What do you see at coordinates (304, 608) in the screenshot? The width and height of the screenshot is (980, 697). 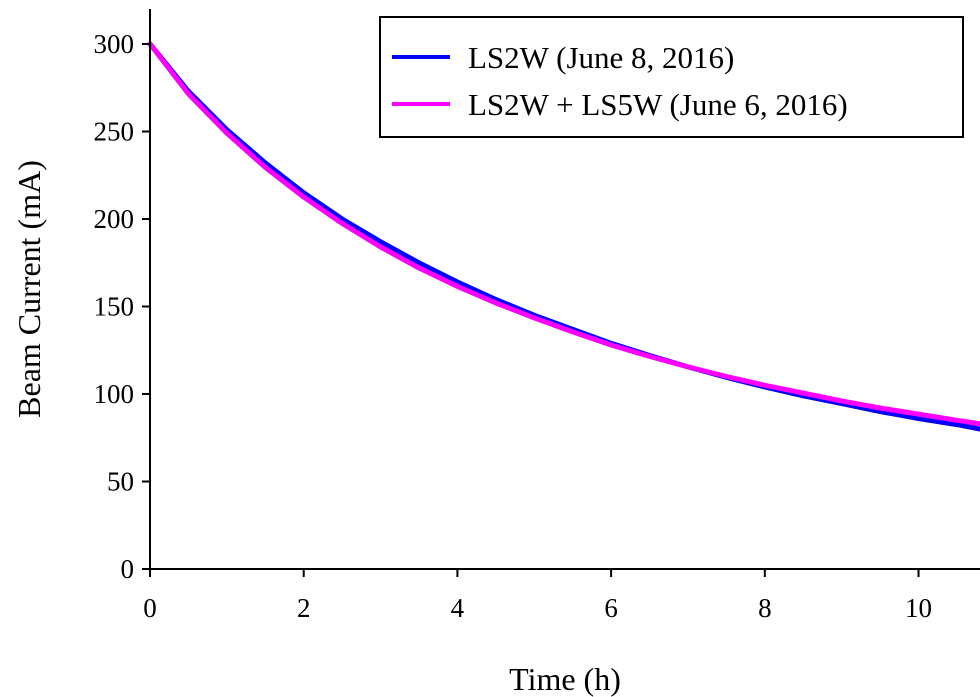 I see `x-tick-label: 2` at bounding box center [304, 608].